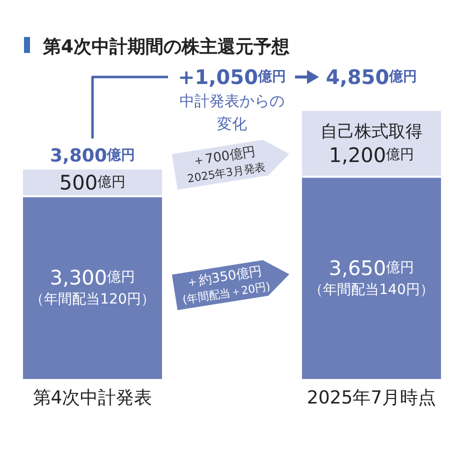 The height and width of the screenshot is (452, 474). Describe the element at coordinates (92, 182) in the screenshot. I see `data-label: 500億円` at that location.